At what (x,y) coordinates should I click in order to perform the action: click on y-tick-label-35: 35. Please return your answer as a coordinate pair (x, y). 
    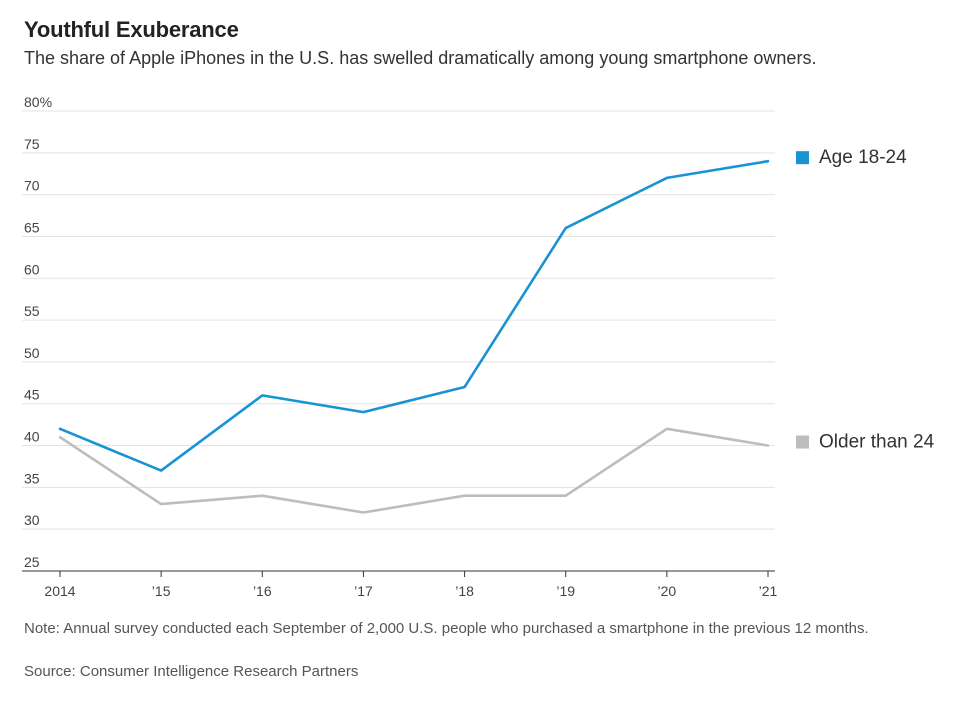
    Looking at the image, I should click on (32, 478).